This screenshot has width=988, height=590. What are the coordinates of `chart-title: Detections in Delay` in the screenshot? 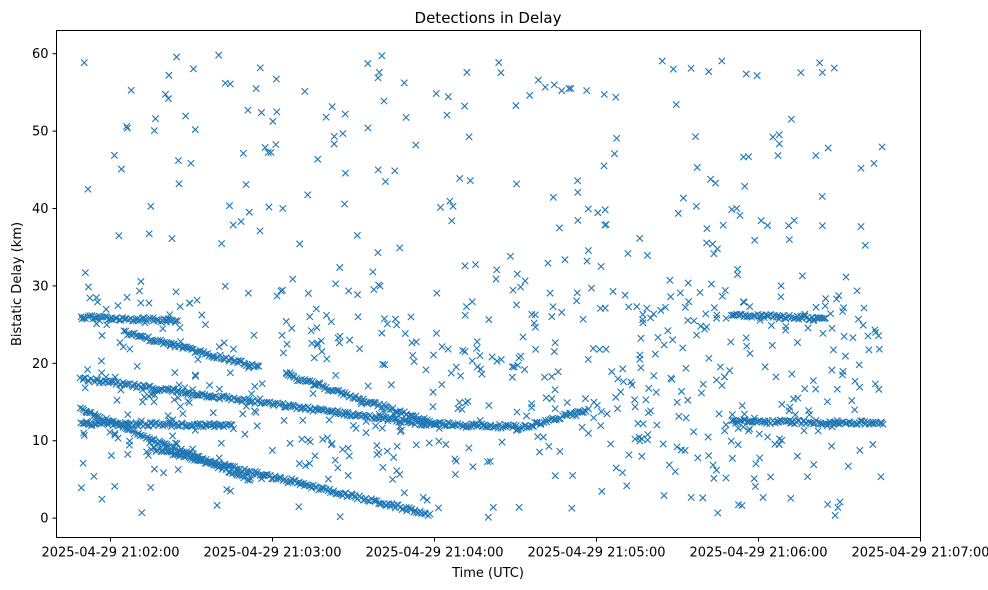 It's located at (488, 18).